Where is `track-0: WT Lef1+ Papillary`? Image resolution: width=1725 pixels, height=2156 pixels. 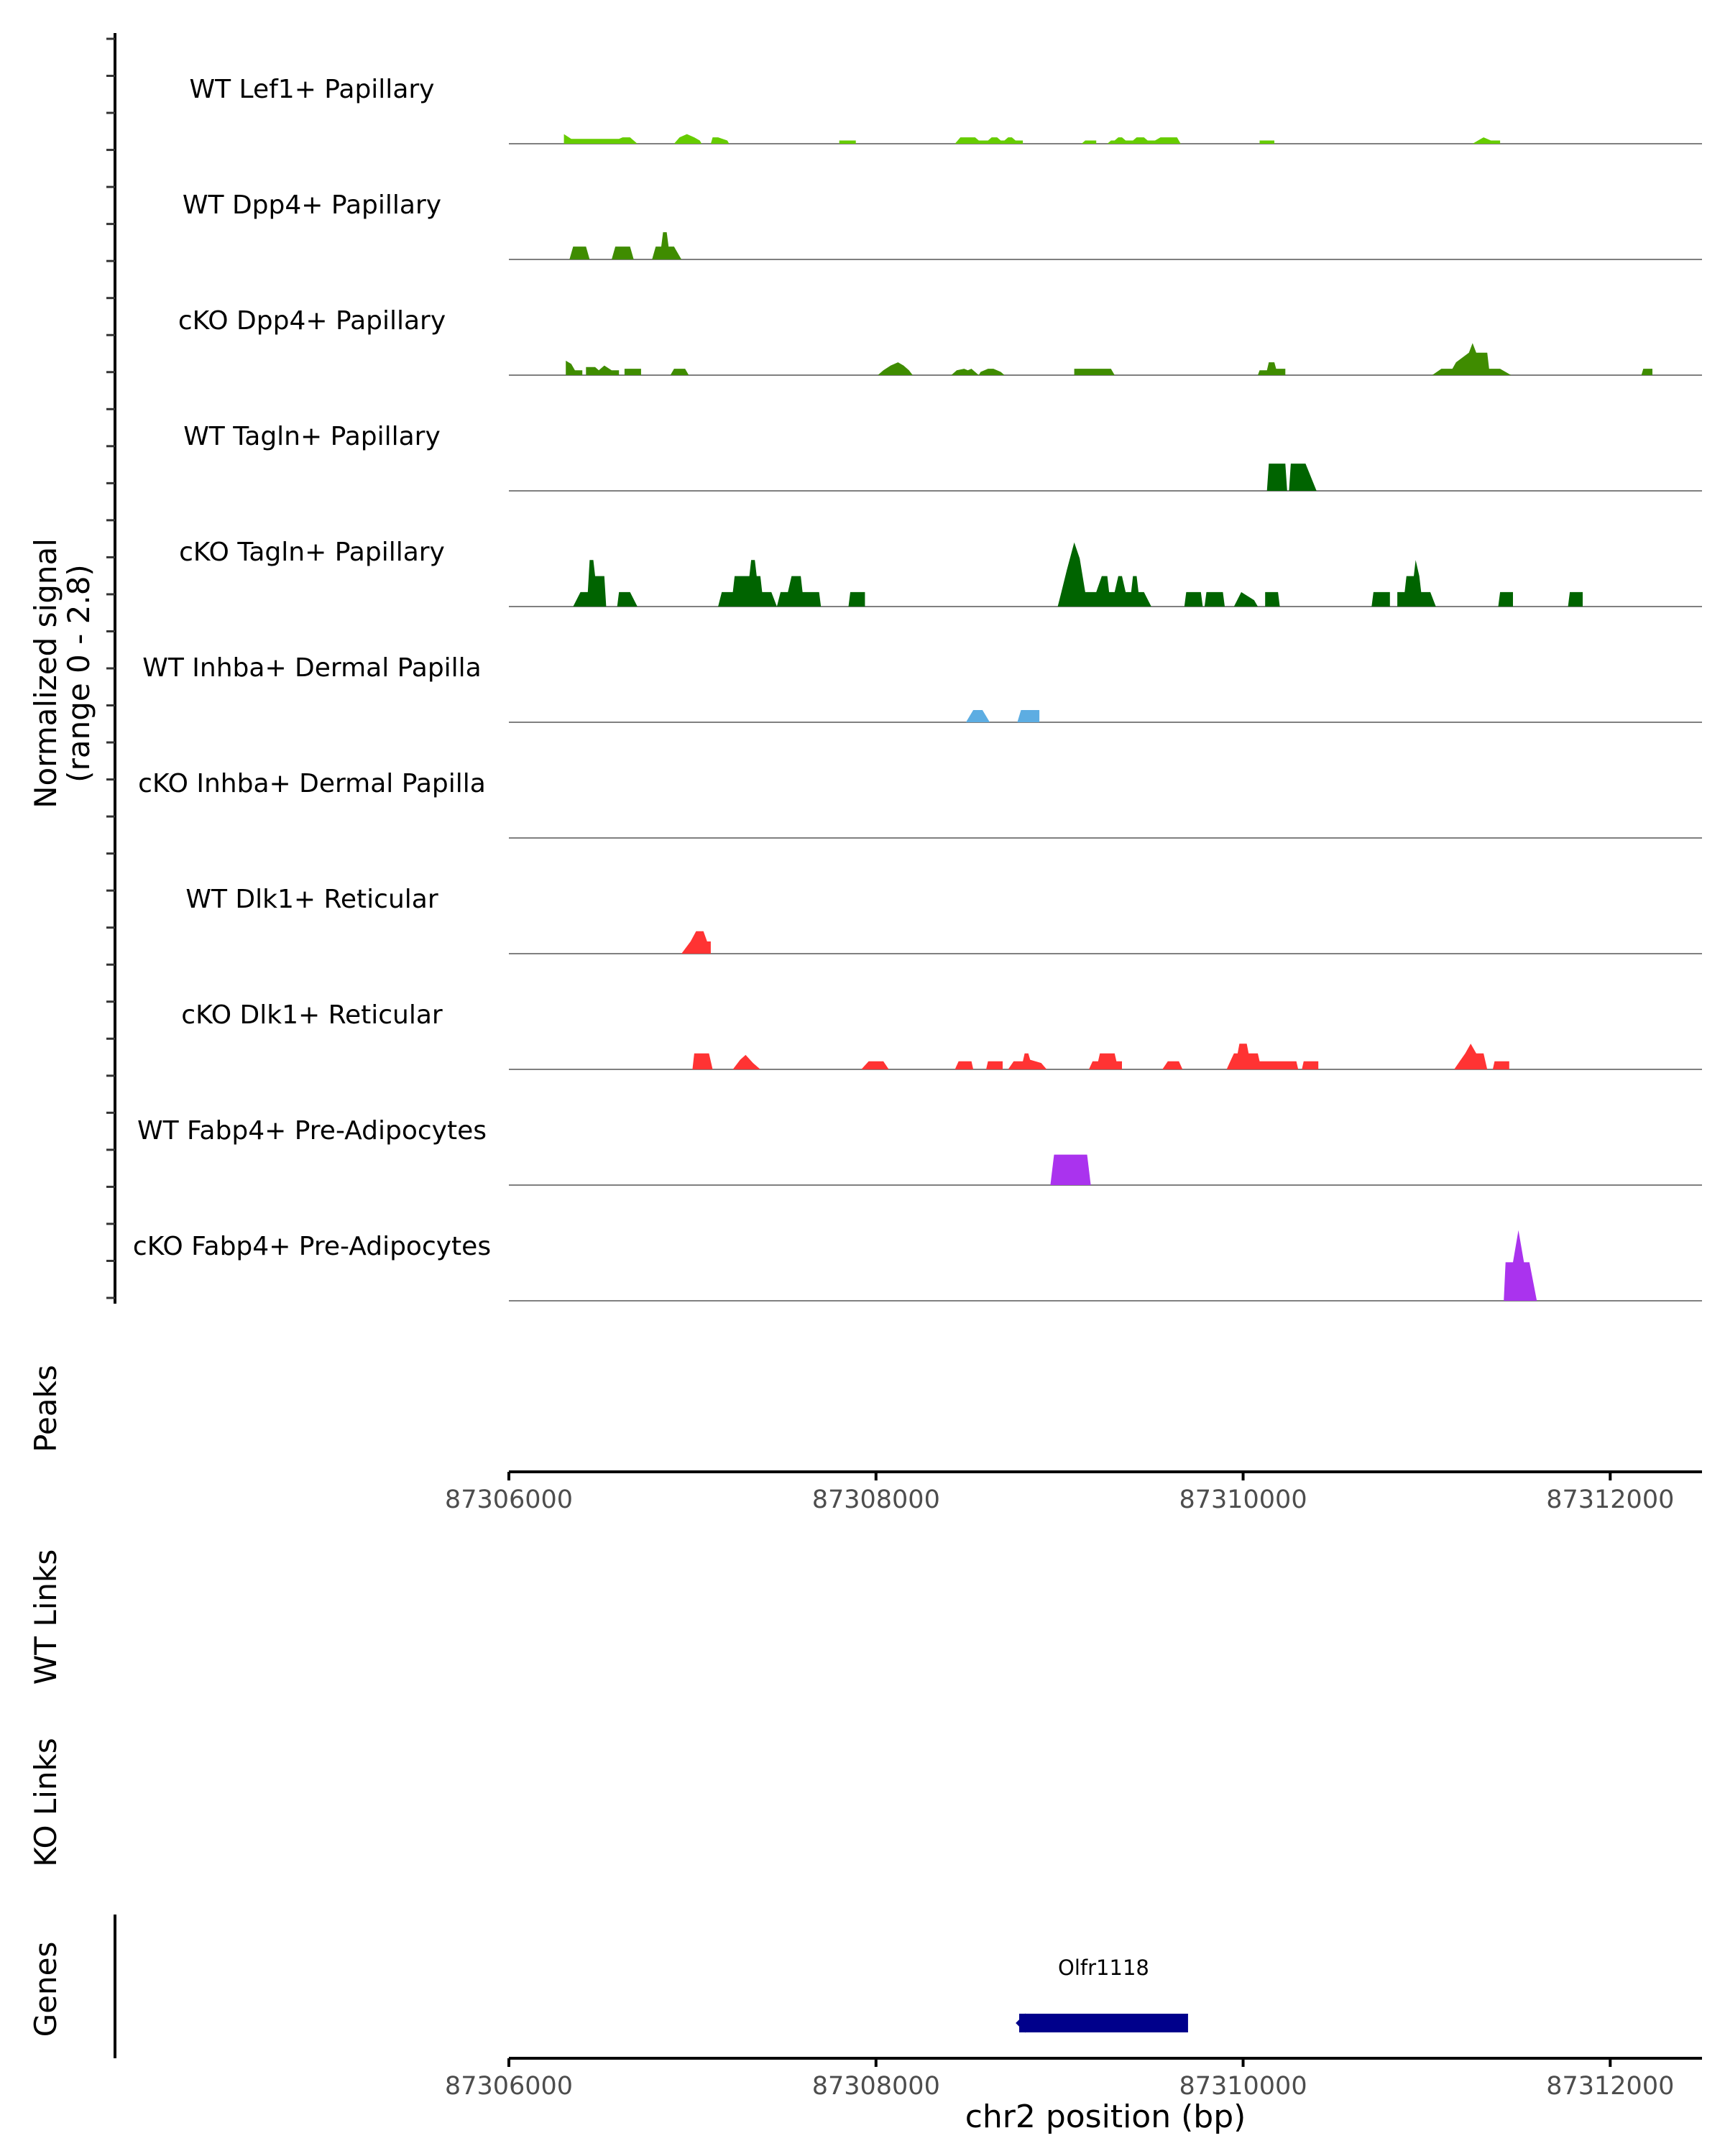
track-0: WT Lef1+ Papillary is located at coordinates (946, 109).